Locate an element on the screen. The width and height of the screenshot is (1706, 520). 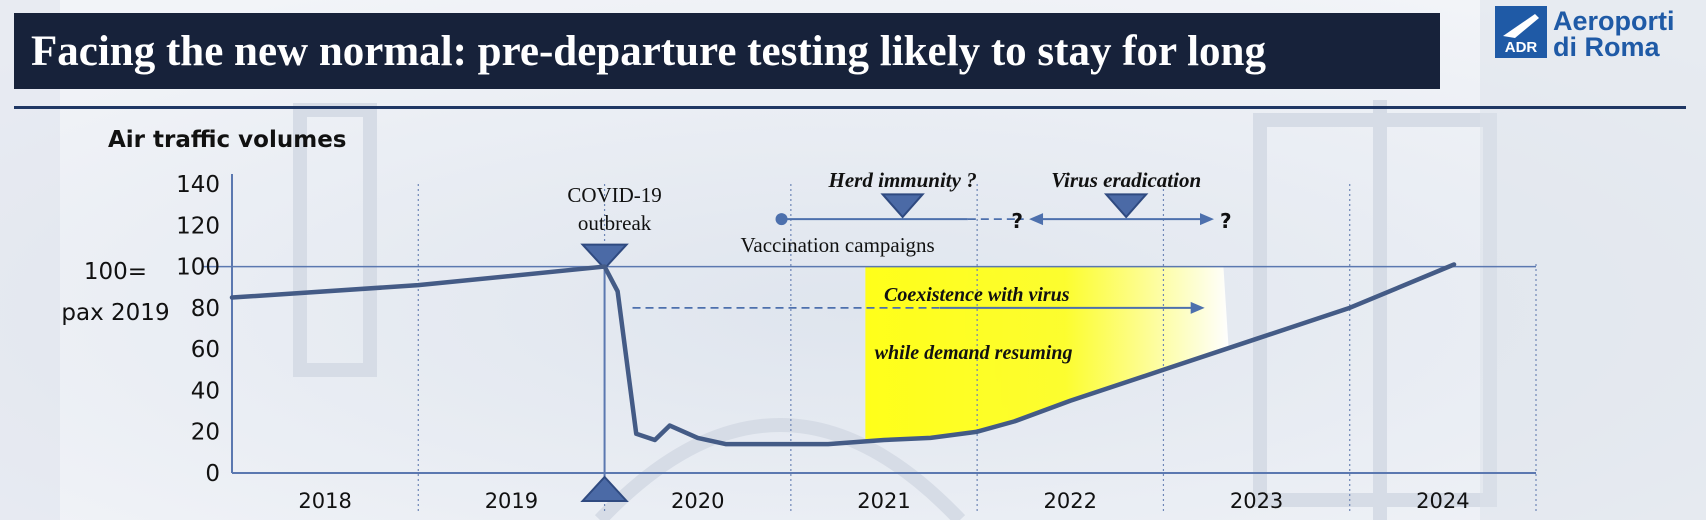
y-tick-label: 140 is located at coordinates (198, 185).